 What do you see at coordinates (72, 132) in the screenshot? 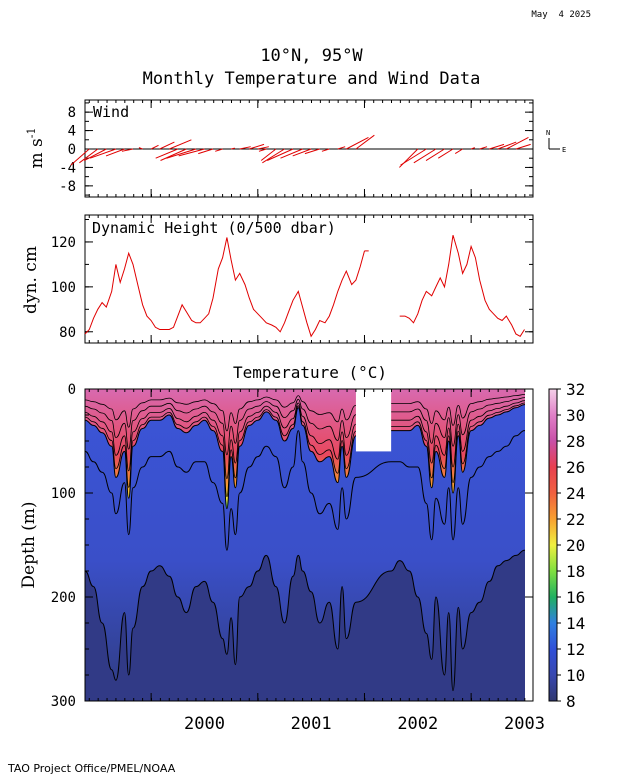
I see `wind-y-tick-label: 4` at bounding box center [72, 132].